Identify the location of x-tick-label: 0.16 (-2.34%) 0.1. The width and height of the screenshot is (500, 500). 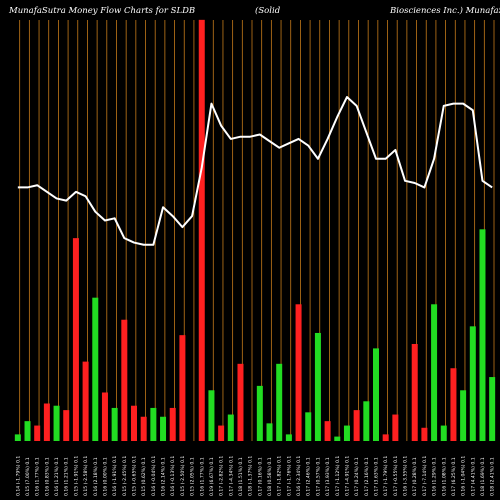
(299, 476).